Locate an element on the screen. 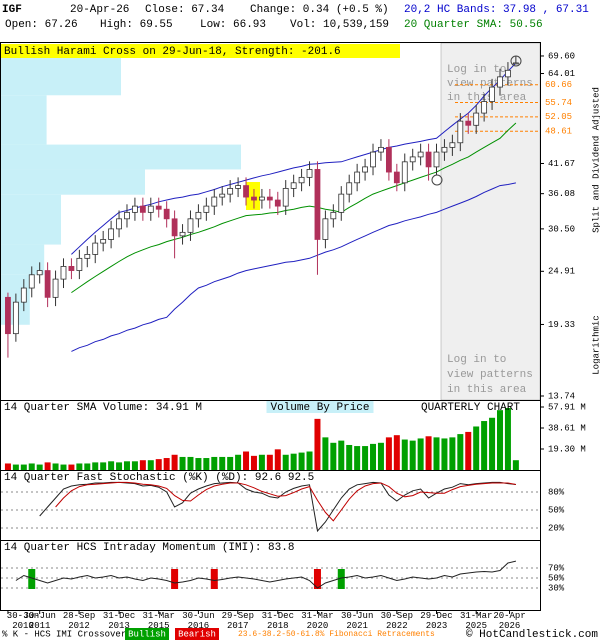 This screenshot has height=640, width=600. legend-swatch is located at coordinates (197, 634).